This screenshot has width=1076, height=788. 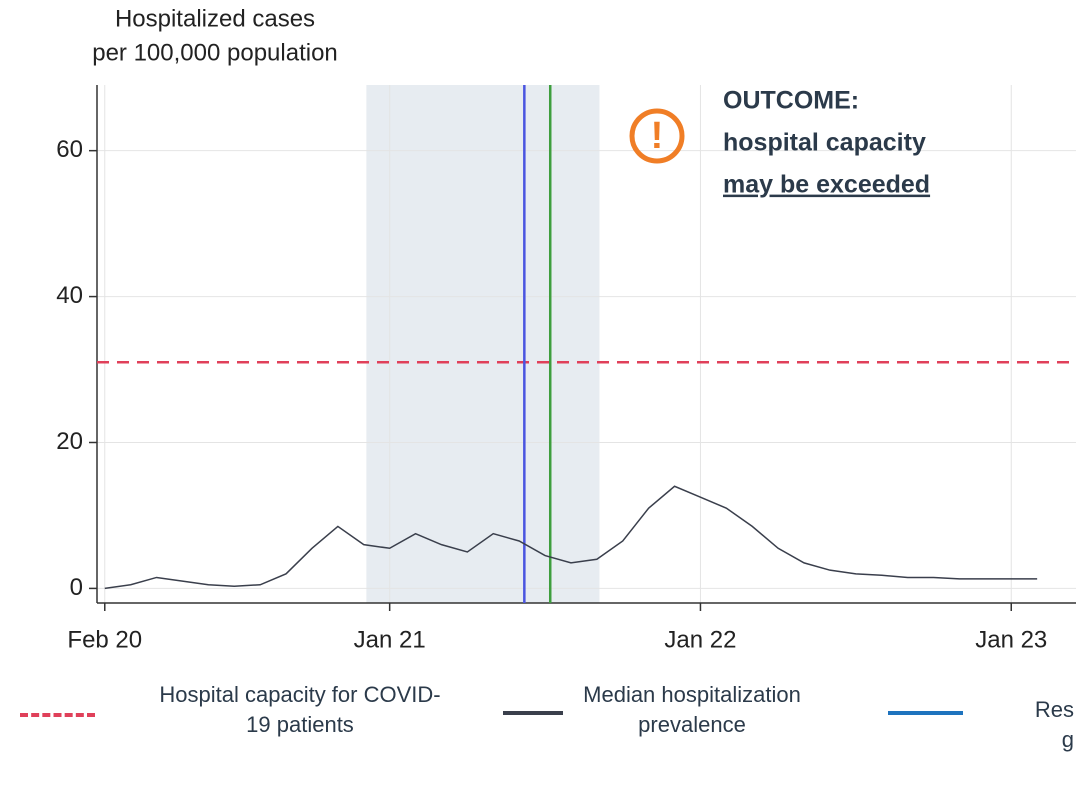 What do you see at coordinates (104, 639) in the screenshot?
I see `x-tick-label: Feb 20` at bounding box center [104, 639].